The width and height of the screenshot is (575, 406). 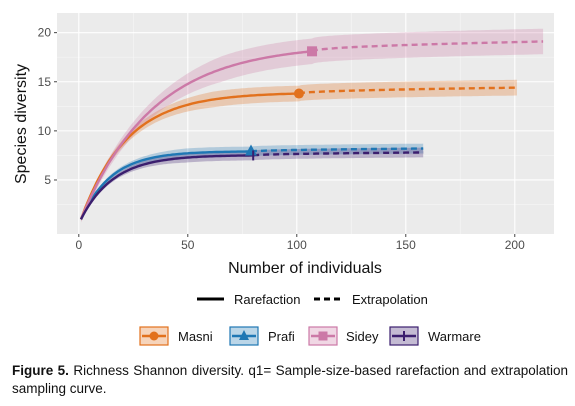 I want to click on legend-item-masni: Masni, so click(x=176, y=336).